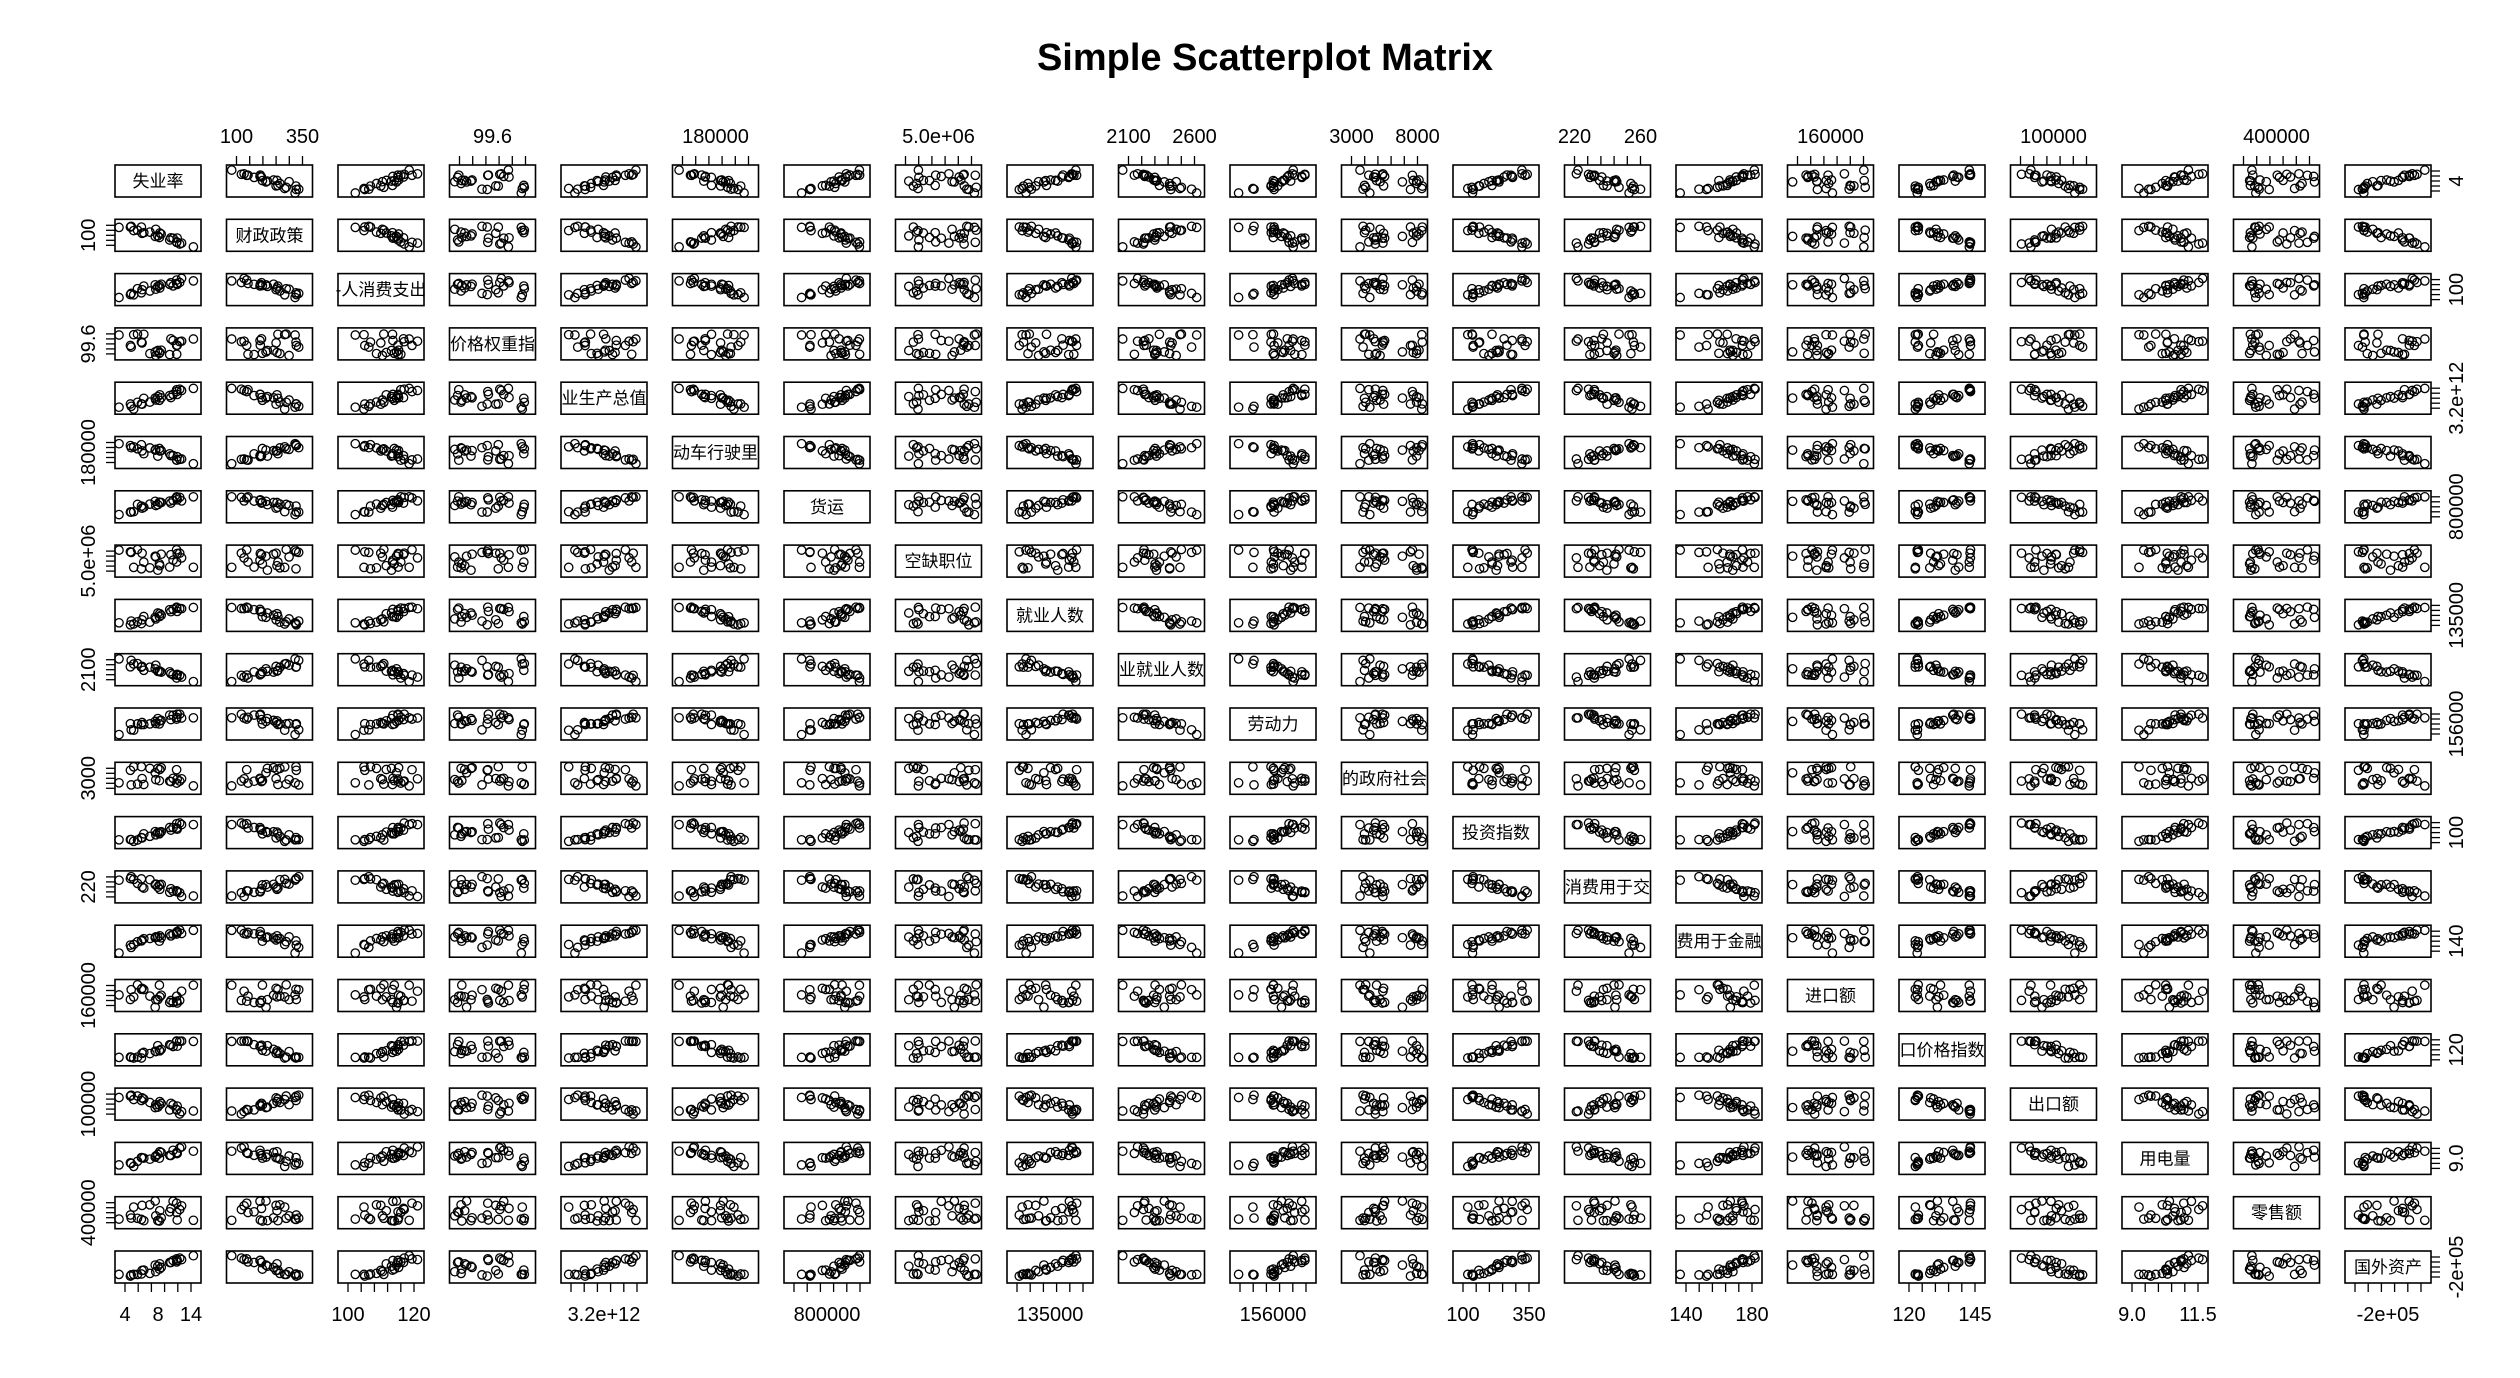 Image resolution: width=2520 pixels, height=1378 pixels. Describe the element at coordinates (270, 344) in the screenshot. I see `panel-r3-c1` at that location.